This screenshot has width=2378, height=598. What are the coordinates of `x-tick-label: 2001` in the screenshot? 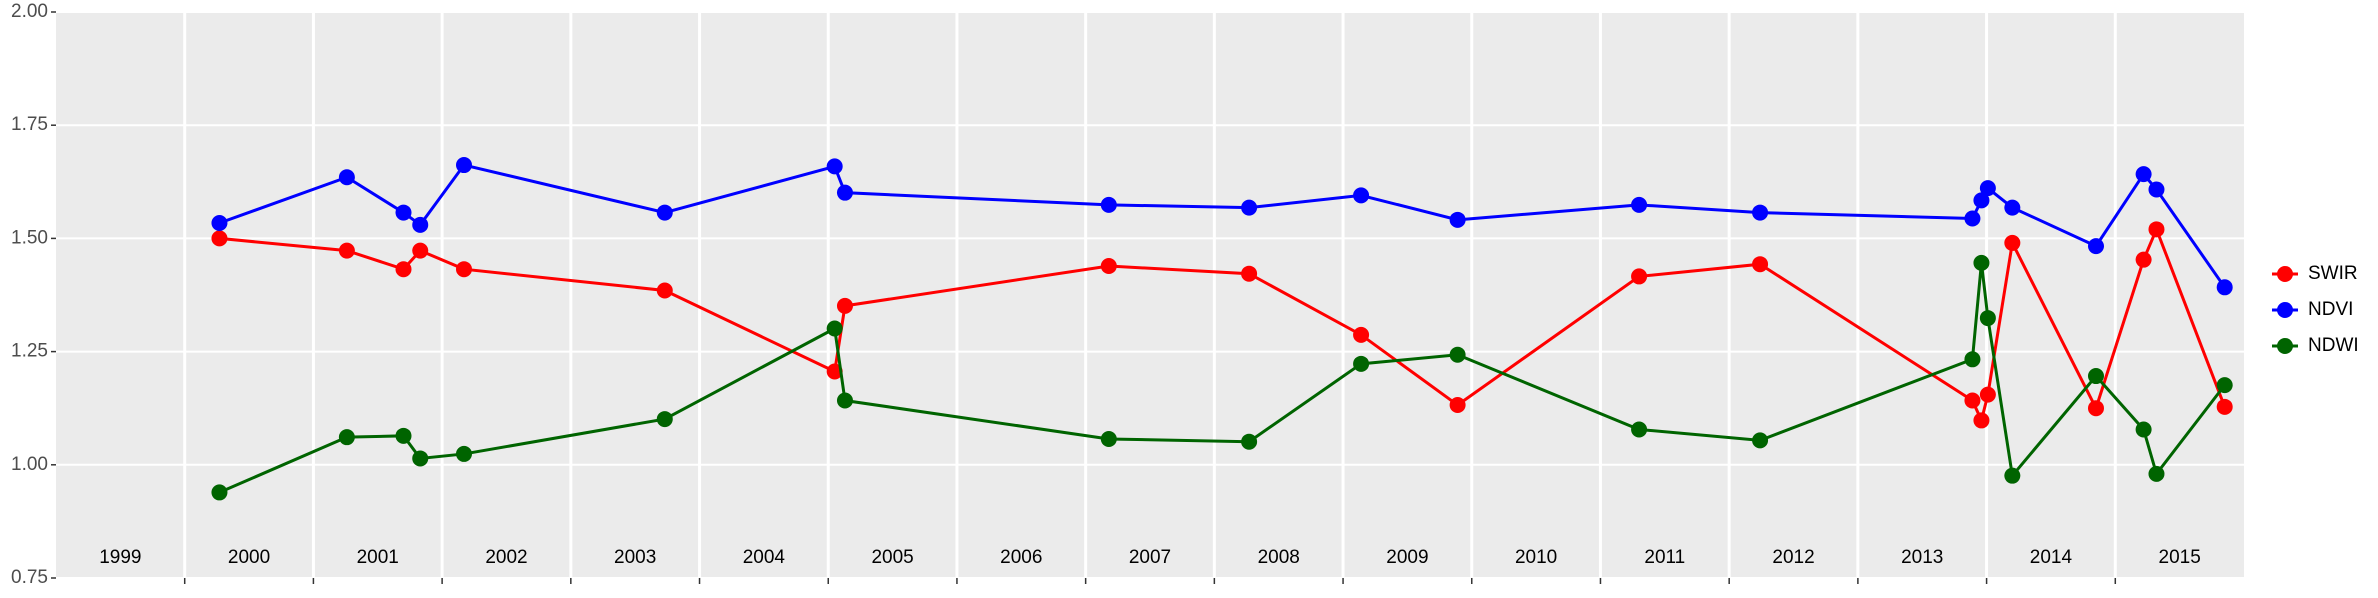 It's located at (378, 557).